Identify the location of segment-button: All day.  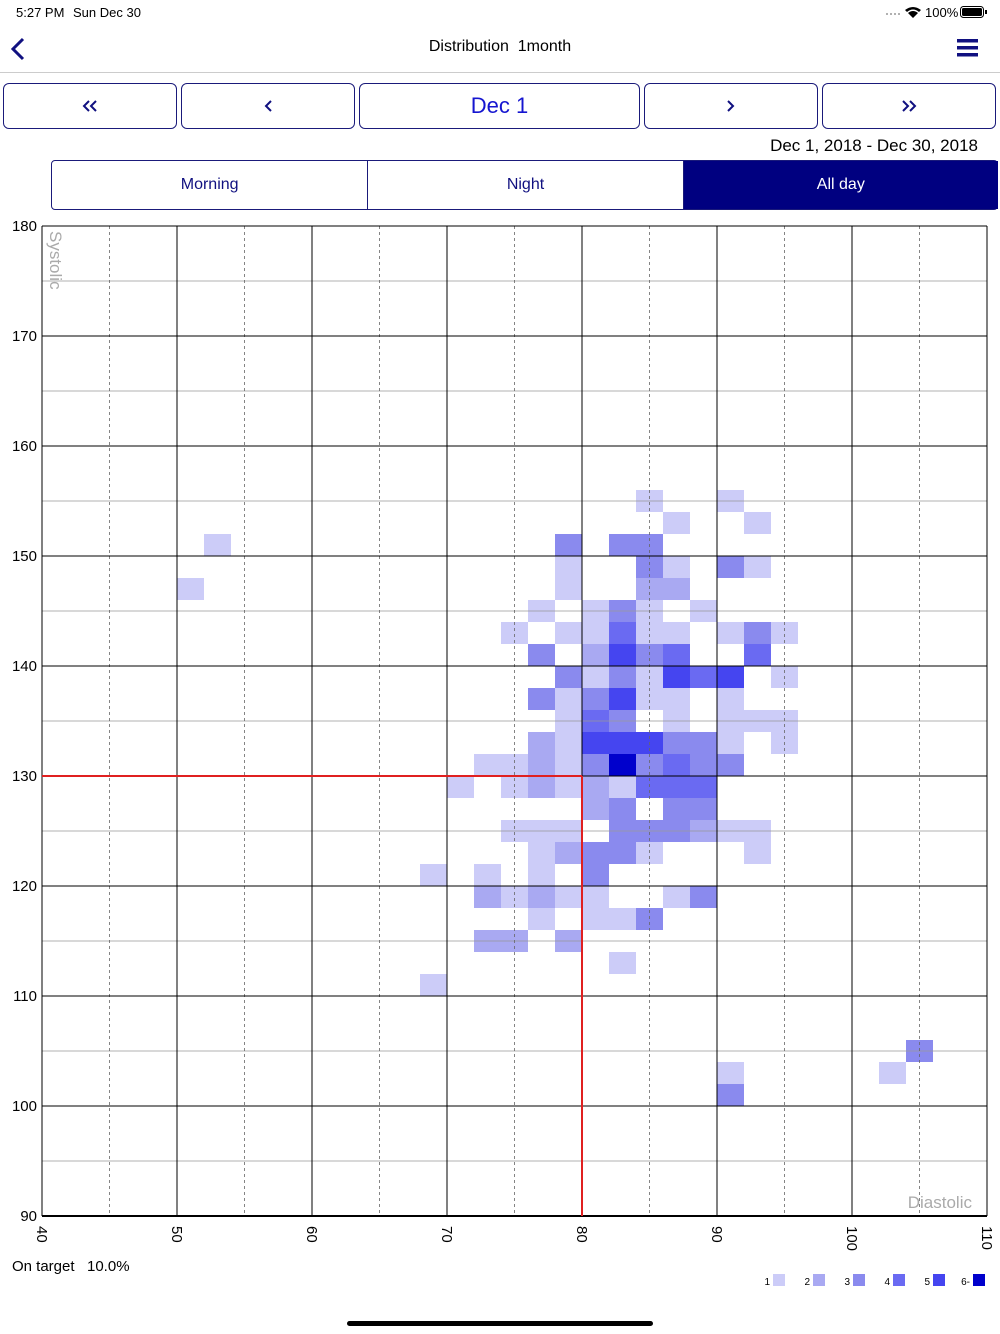
(840, 185).